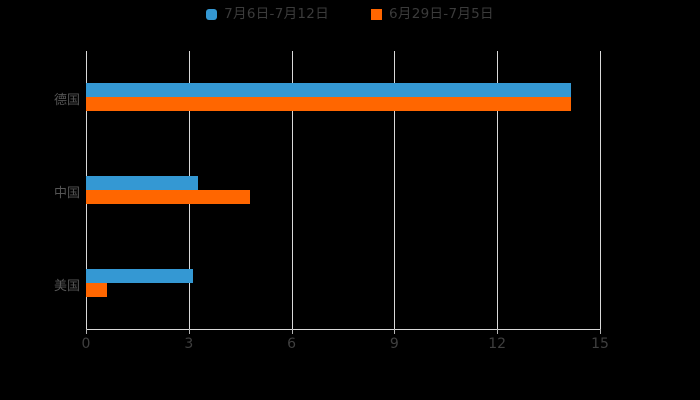  I want to click on legend-label-series-1: 7月6日-7月12日, so click(276, 14).